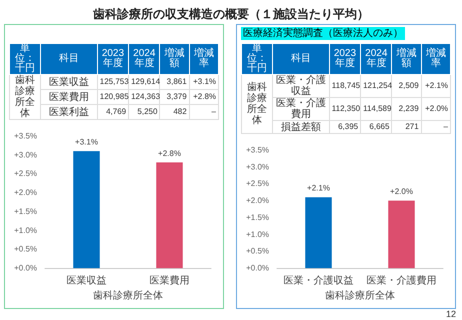 The image size is (462, 320). Describe the element at coordinates (144, 97) in the screenshot. I see `text: 124,363` at that location.